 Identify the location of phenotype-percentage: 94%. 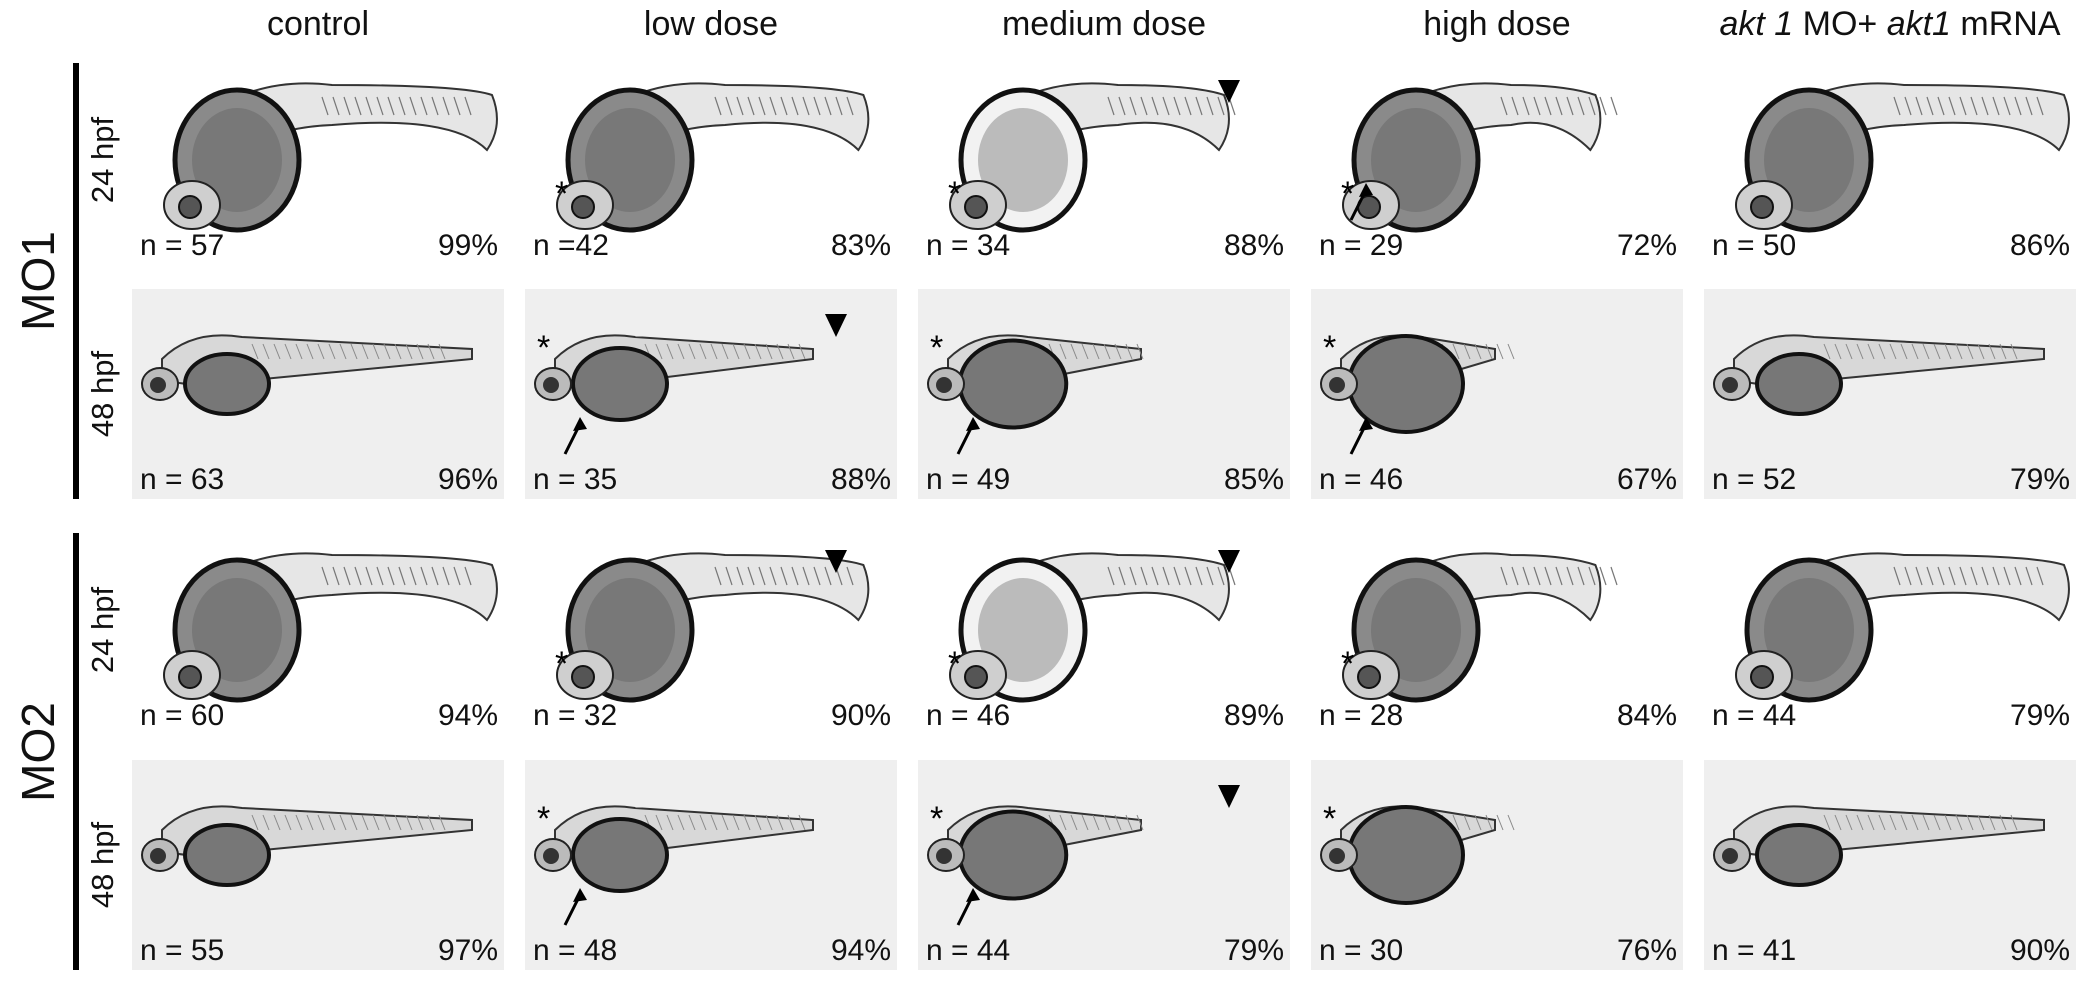
(467, 715).